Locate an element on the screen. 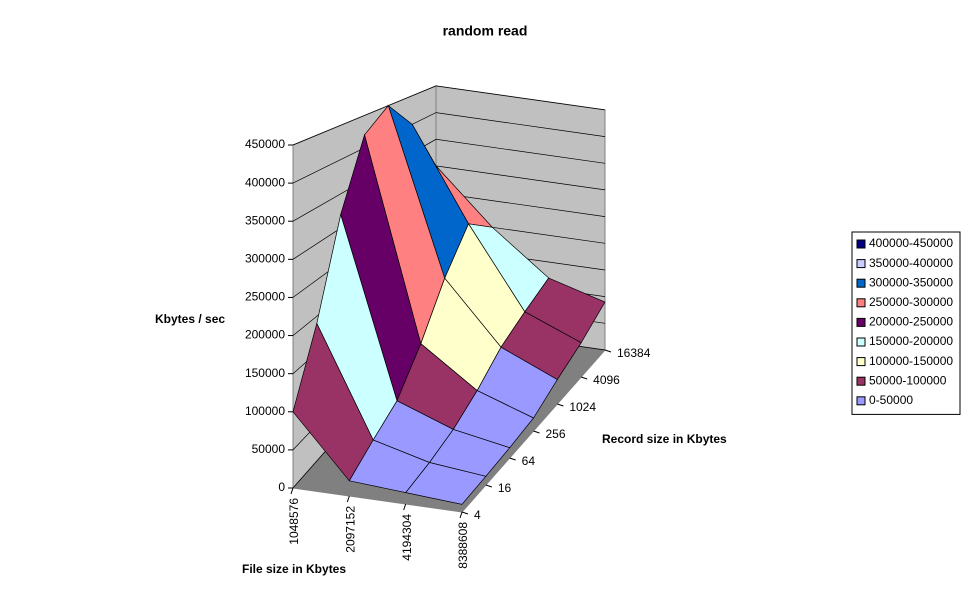  legend-label: 300000-350000 is located at coordinates (911, 282).